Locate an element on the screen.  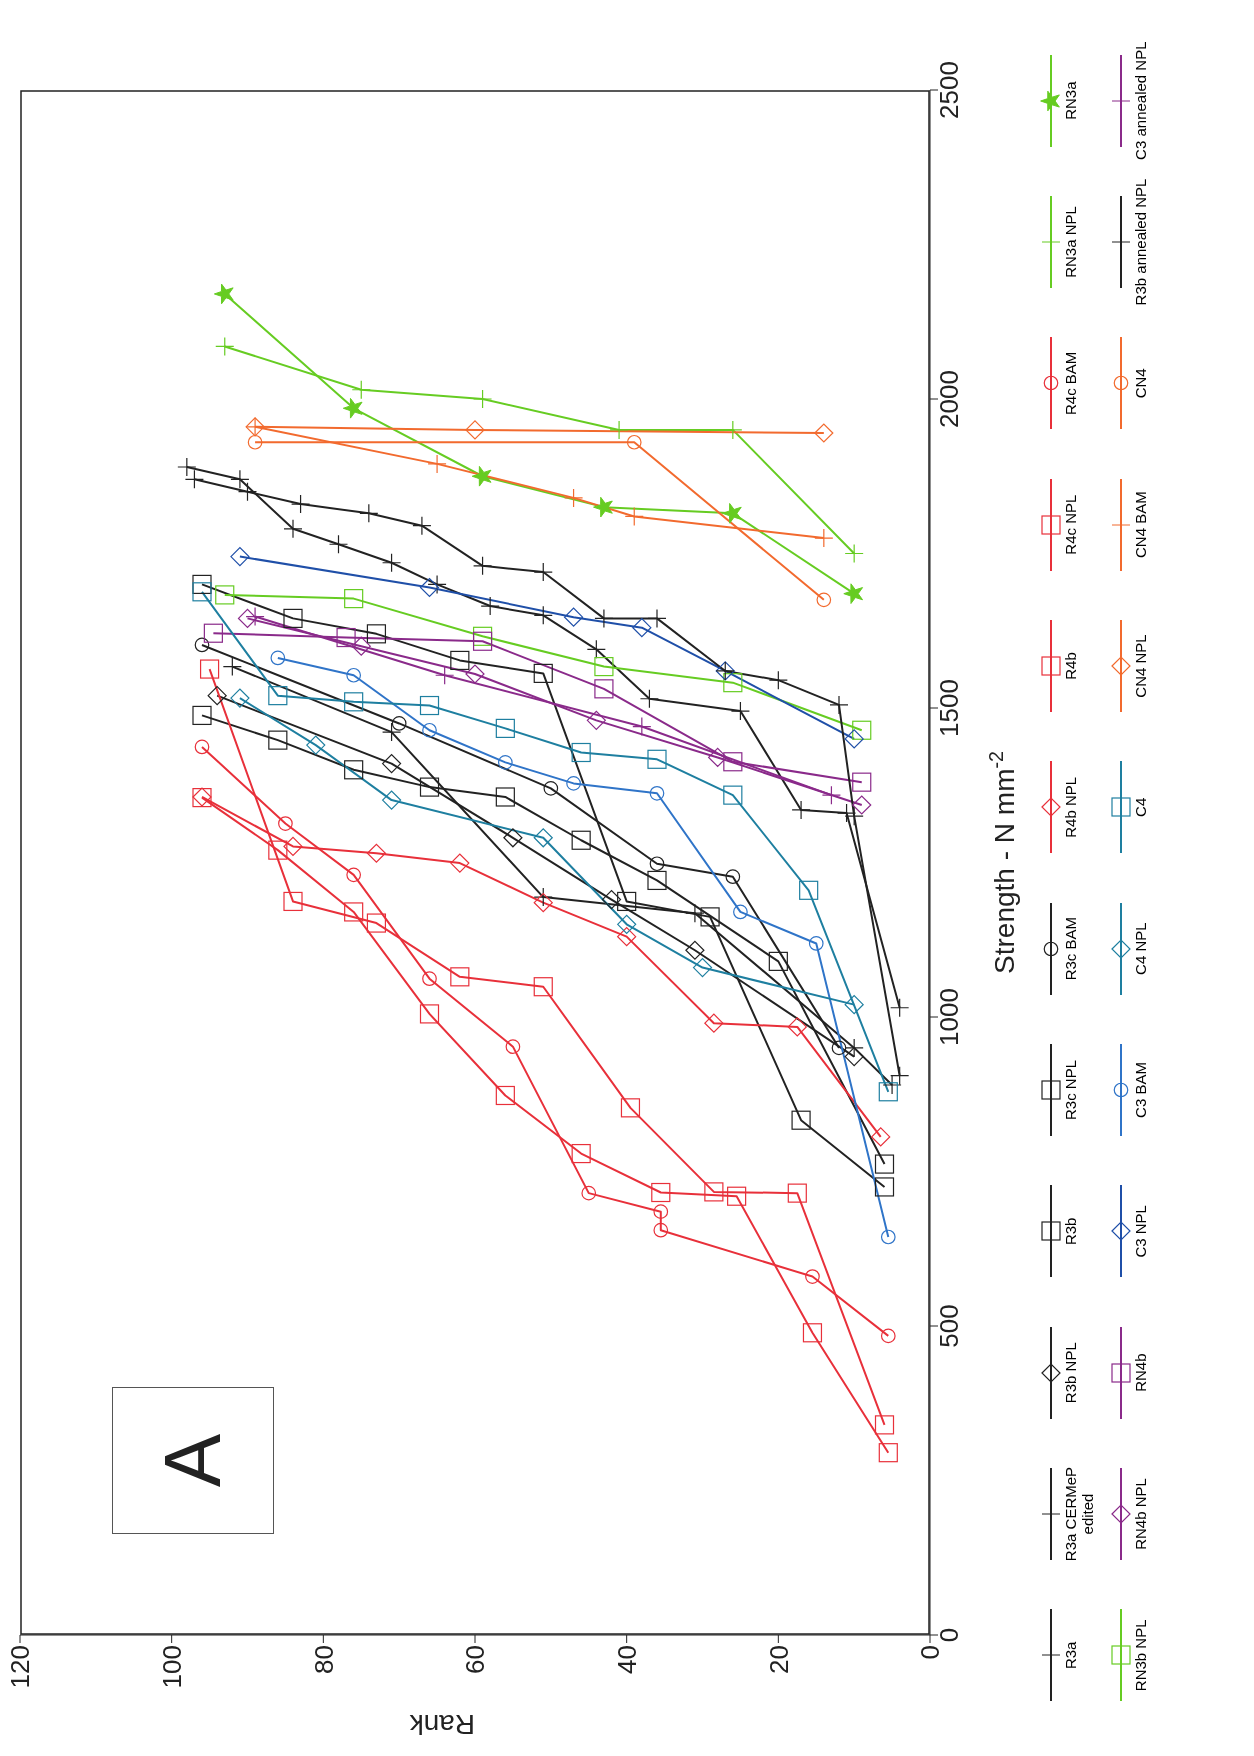
legend-label: R3a CERMeP edited is located at coordinates (1079, 1514).